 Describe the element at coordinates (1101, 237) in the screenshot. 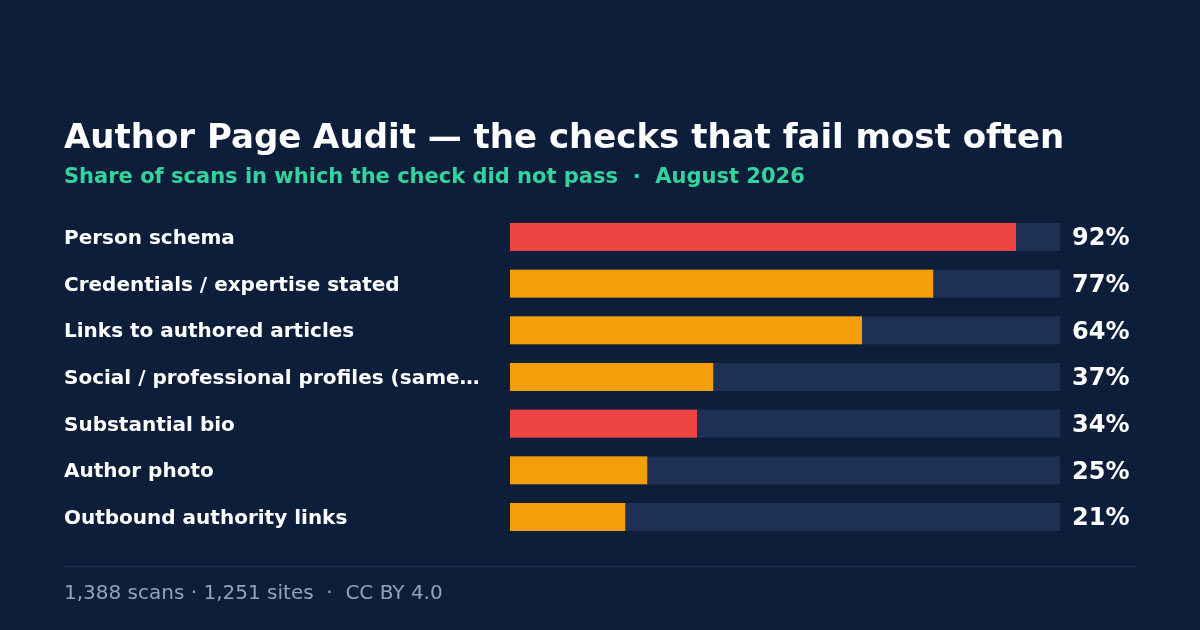

I see `data-label: 92%` at that location.